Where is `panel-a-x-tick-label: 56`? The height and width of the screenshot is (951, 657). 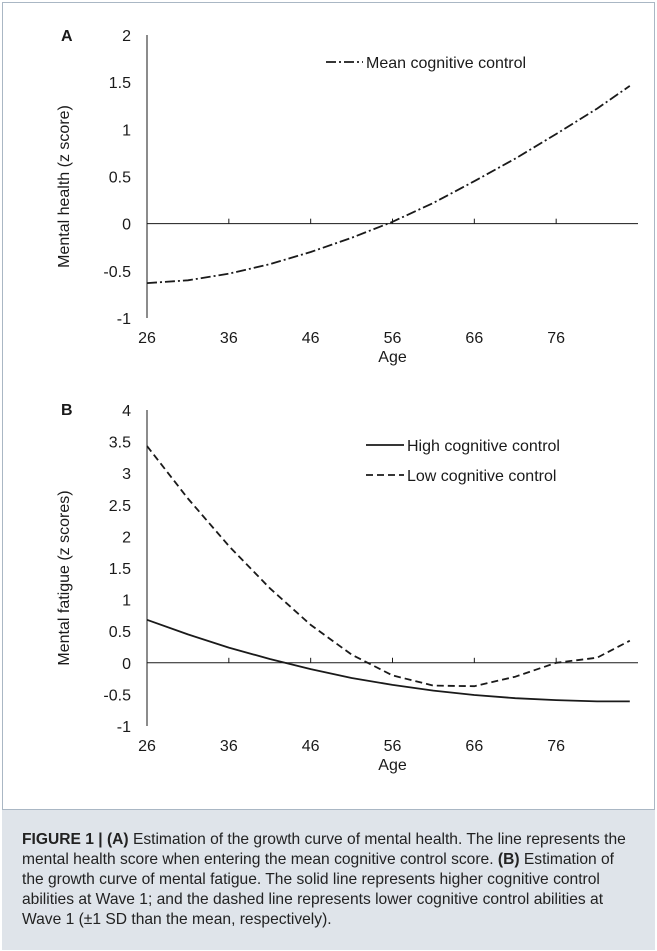 panel-a-x-tick-label: 56 is located at coordinates (393, 338).